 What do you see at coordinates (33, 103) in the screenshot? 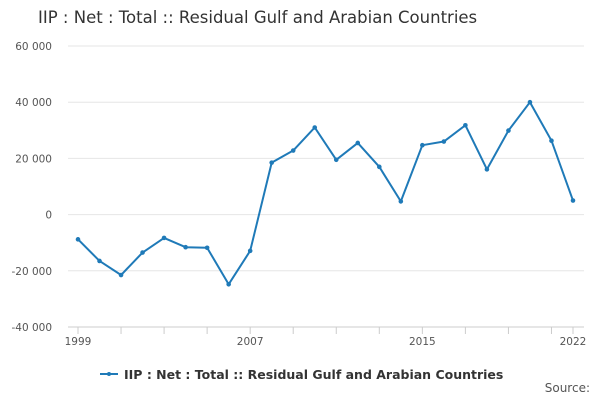
I see `y-tick-label: 40 000` at bounding box center [33, 103].